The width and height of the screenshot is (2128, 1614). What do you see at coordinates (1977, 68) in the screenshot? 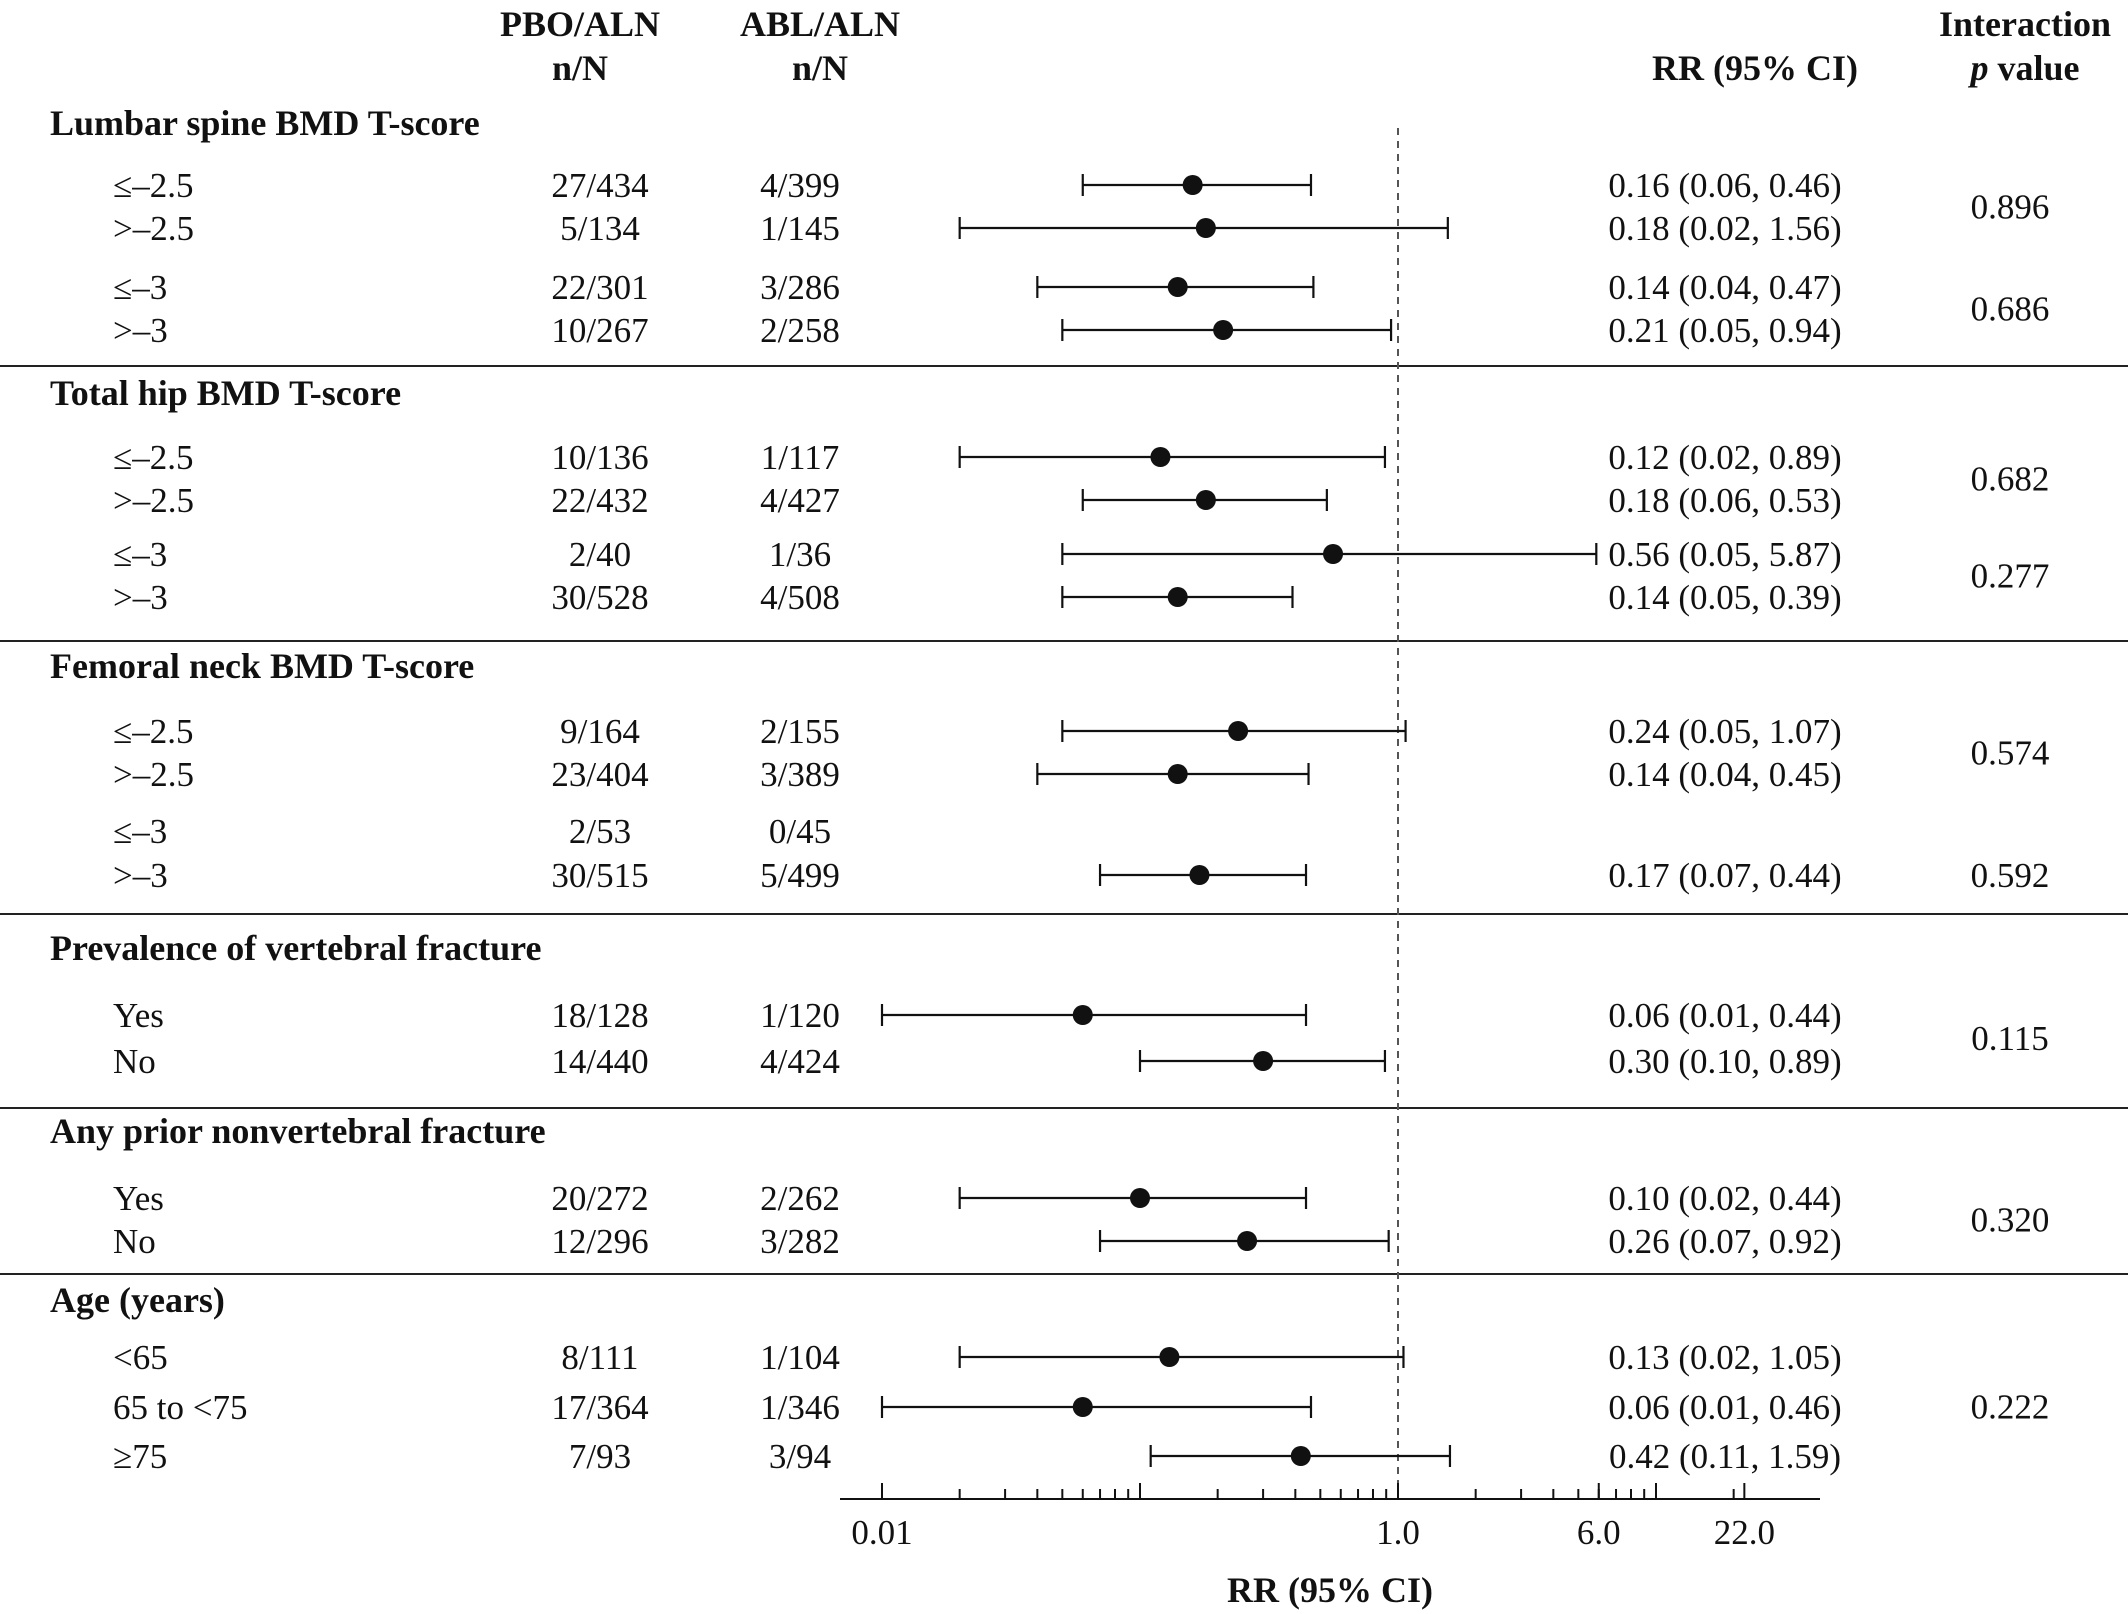
I see `p-italic: p` at bounding box center [1977, 68].